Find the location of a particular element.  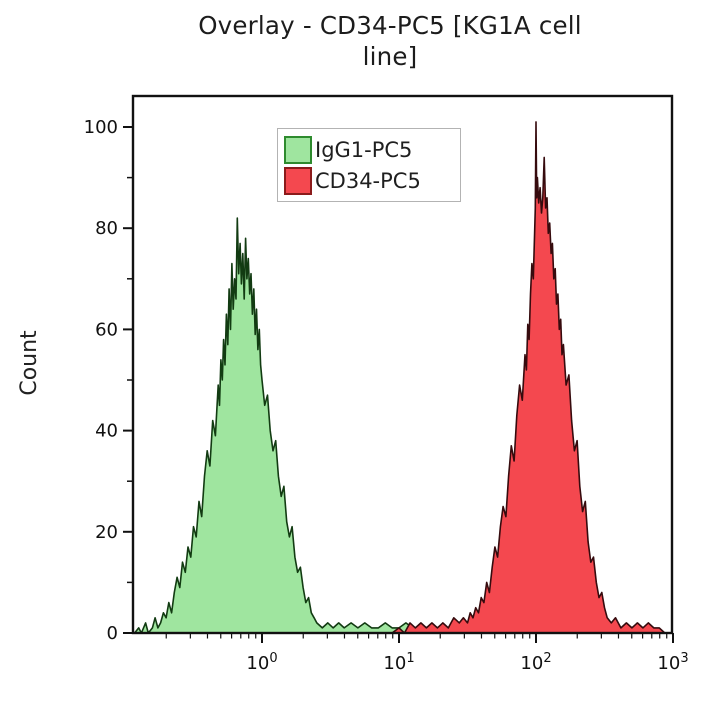

legend-item-cd34-pc5: CD34-PC5 is located at coordinates (366, 180).